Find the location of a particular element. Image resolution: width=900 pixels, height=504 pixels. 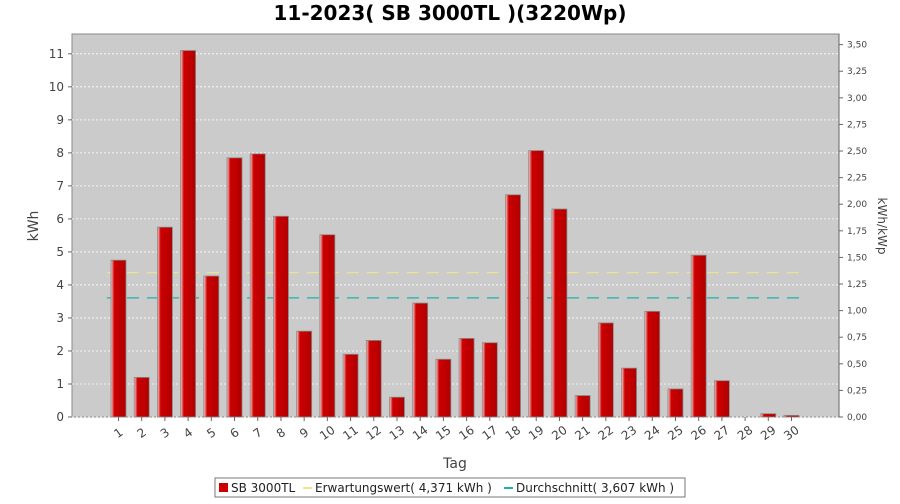

x-tick-label: 21 is located at coordinates (582, 433).